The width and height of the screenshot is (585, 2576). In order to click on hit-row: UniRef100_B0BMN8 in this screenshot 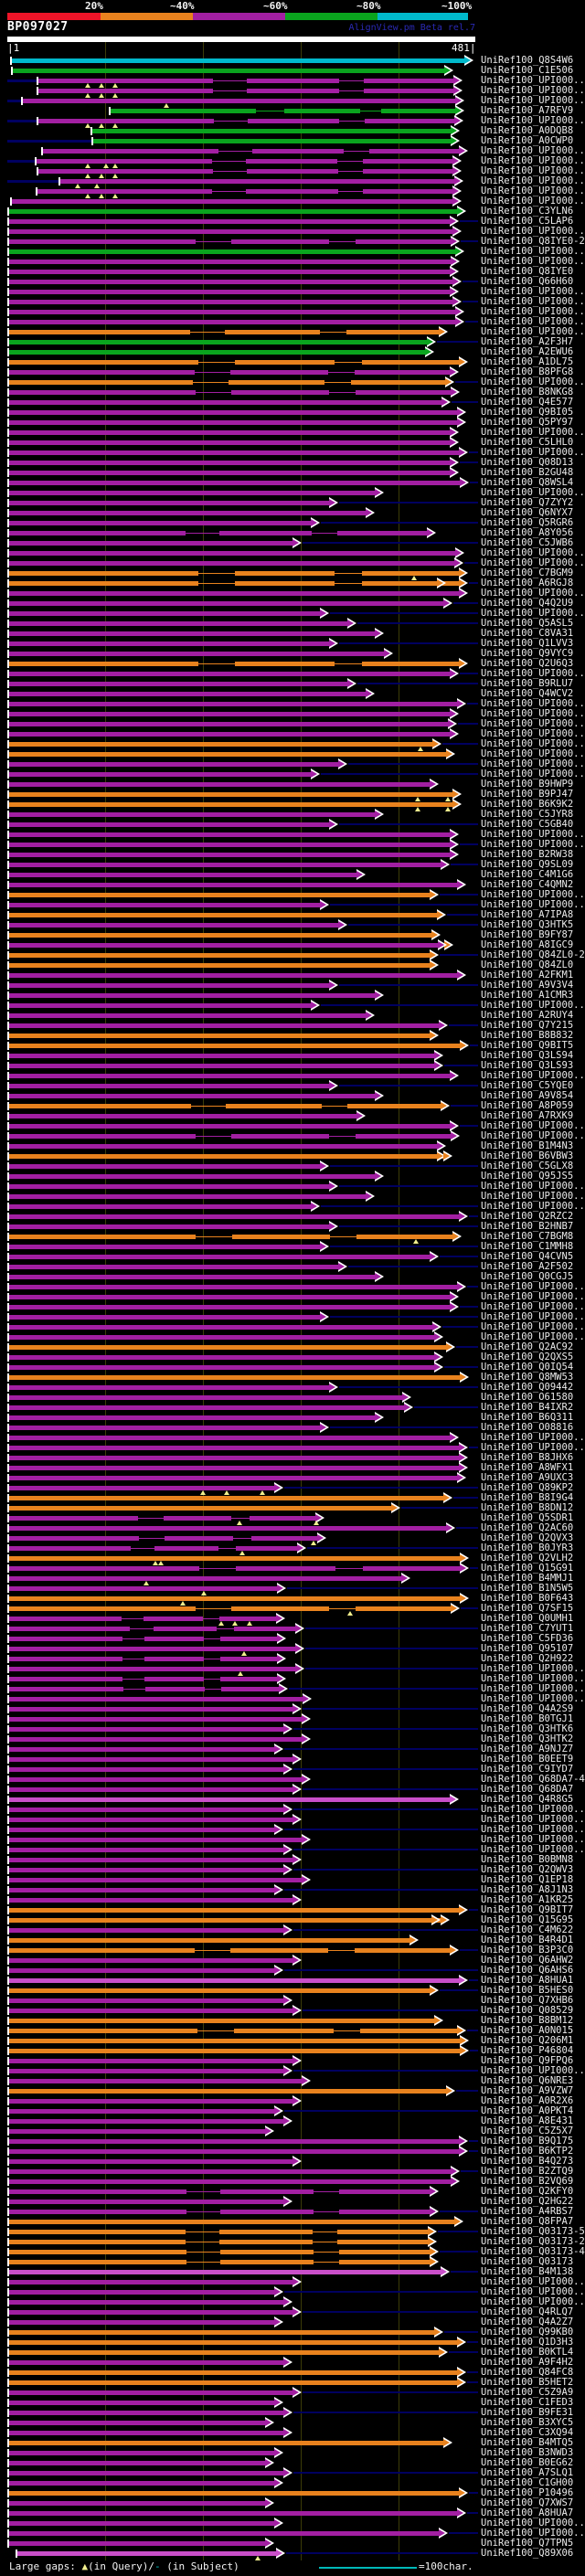, I will do `click(293, 1860)`.